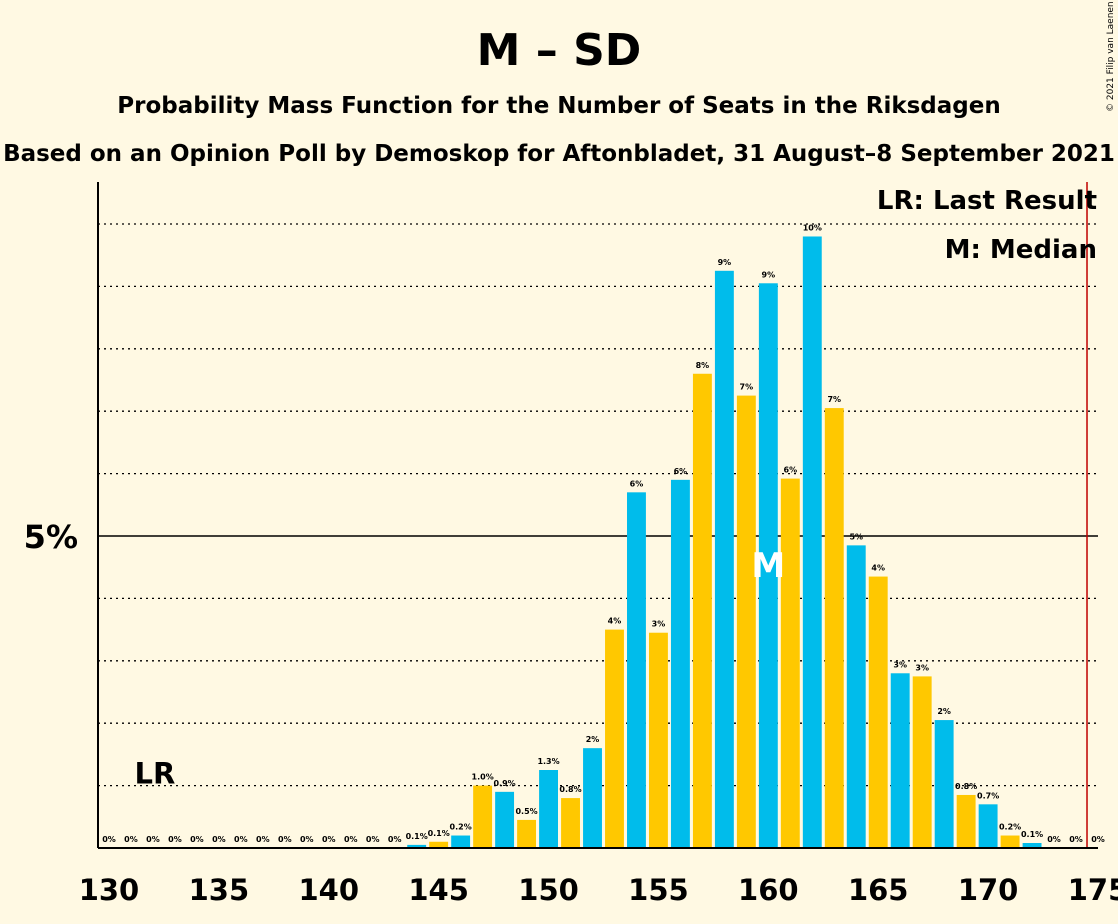 Image resolution: width=1118 pixels, height=924 pixels. What do you see at coordinates (241, 839) in the screenshot?
I see `data-label-136: 0%` at bounding box center [241, 839].